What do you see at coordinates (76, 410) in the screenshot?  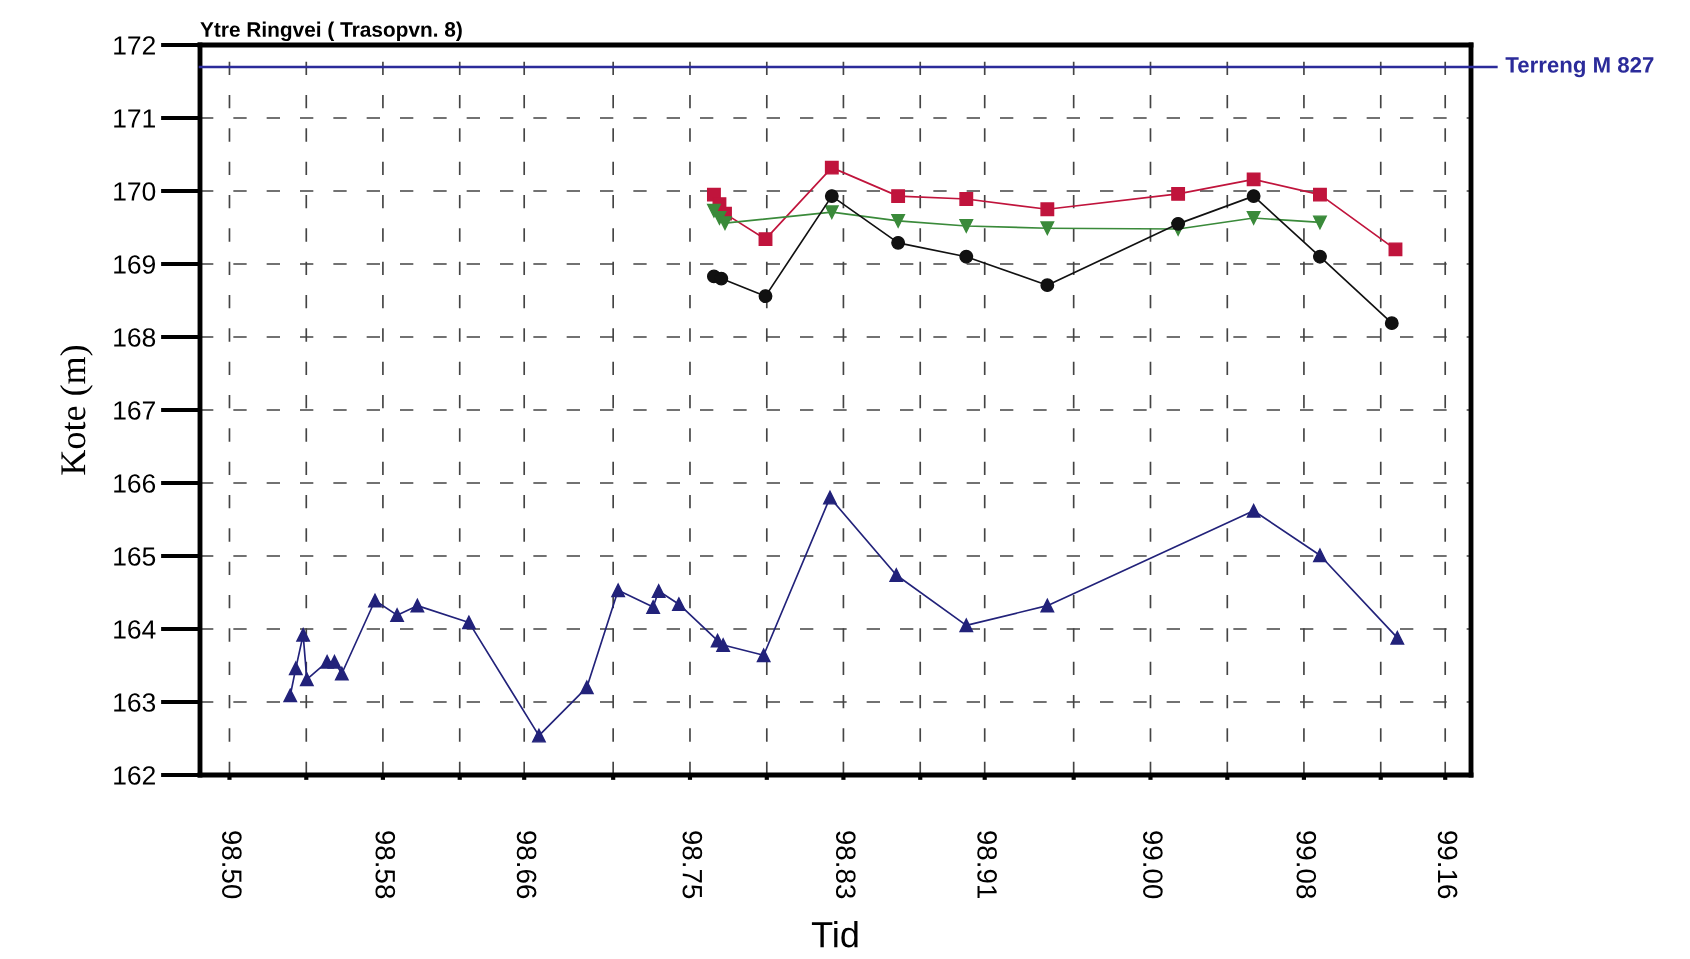 I see `y-axis-title: Kote (m)` at bounding box center [76, 410].